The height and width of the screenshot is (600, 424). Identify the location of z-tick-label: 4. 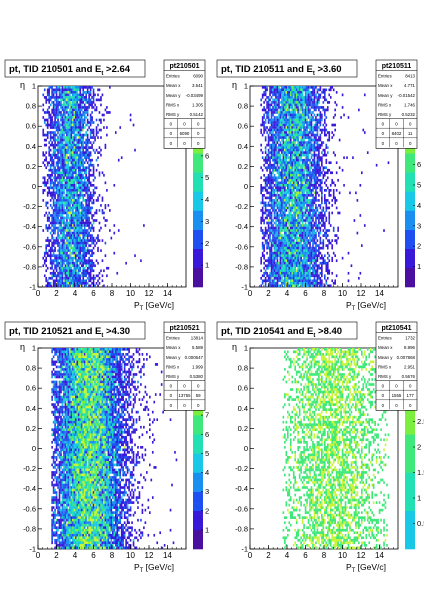
(207, 199).